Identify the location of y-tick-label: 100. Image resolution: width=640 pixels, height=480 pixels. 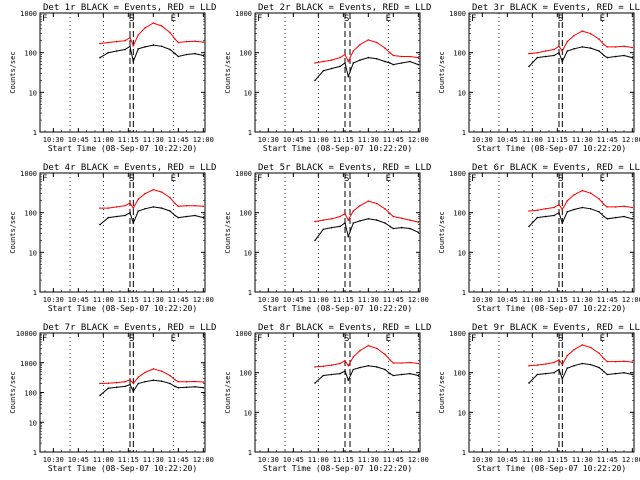
(459, 374).